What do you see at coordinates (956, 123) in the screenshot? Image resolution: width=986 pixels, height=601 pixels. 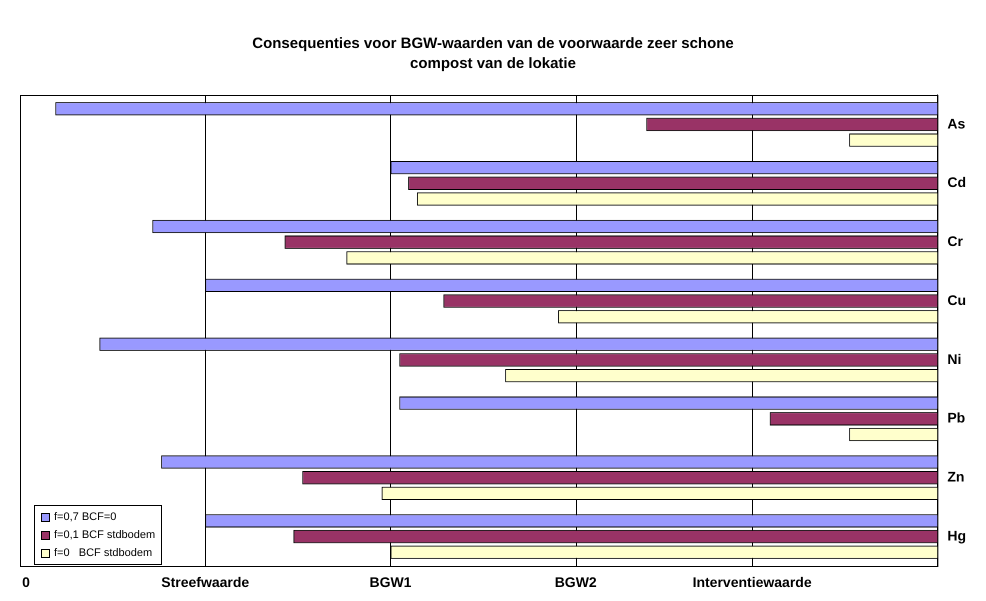 I see `y-tick-label: As` at bounding box center [956, 123].